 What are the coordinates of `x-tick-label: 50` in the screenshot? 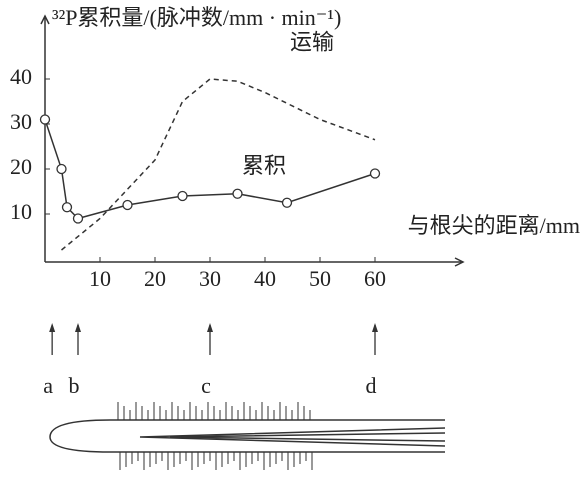 It's located at (320, 278).